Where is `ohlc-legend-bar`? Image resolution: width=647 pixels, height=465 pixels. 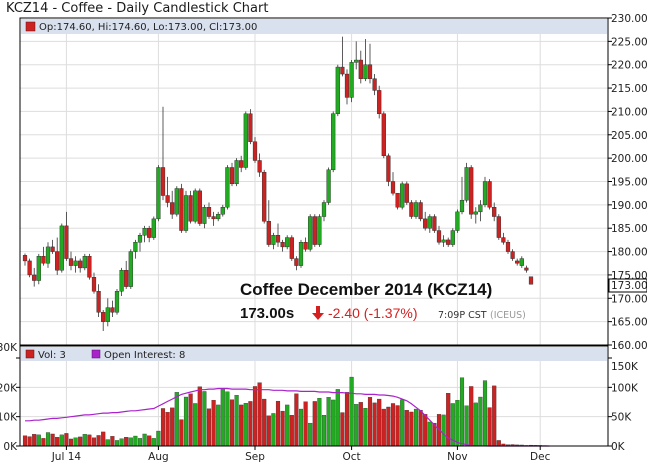
ohlc-legend-bar is located at coordinates (314, 26).